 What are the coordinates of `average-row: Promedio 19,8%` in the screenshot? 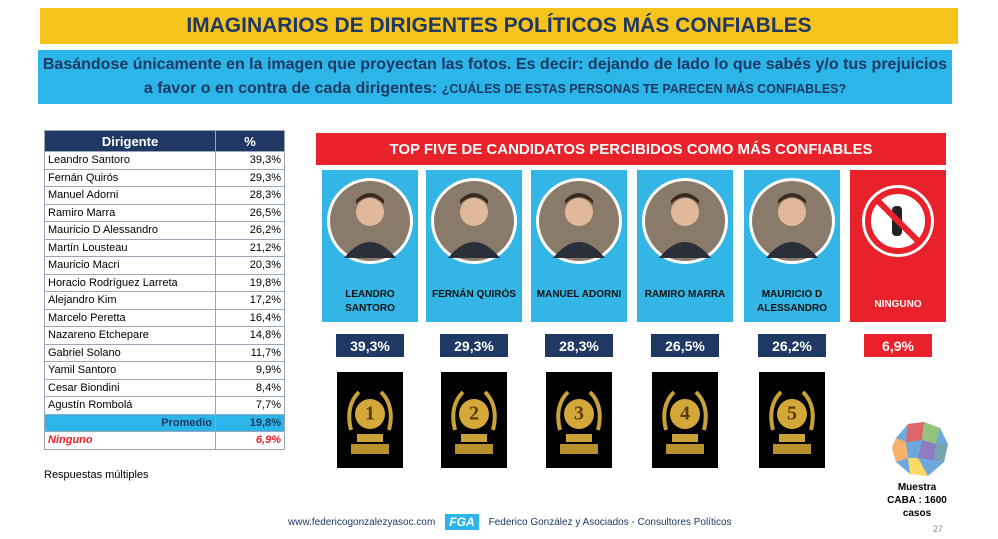 It's located at (164, 422).